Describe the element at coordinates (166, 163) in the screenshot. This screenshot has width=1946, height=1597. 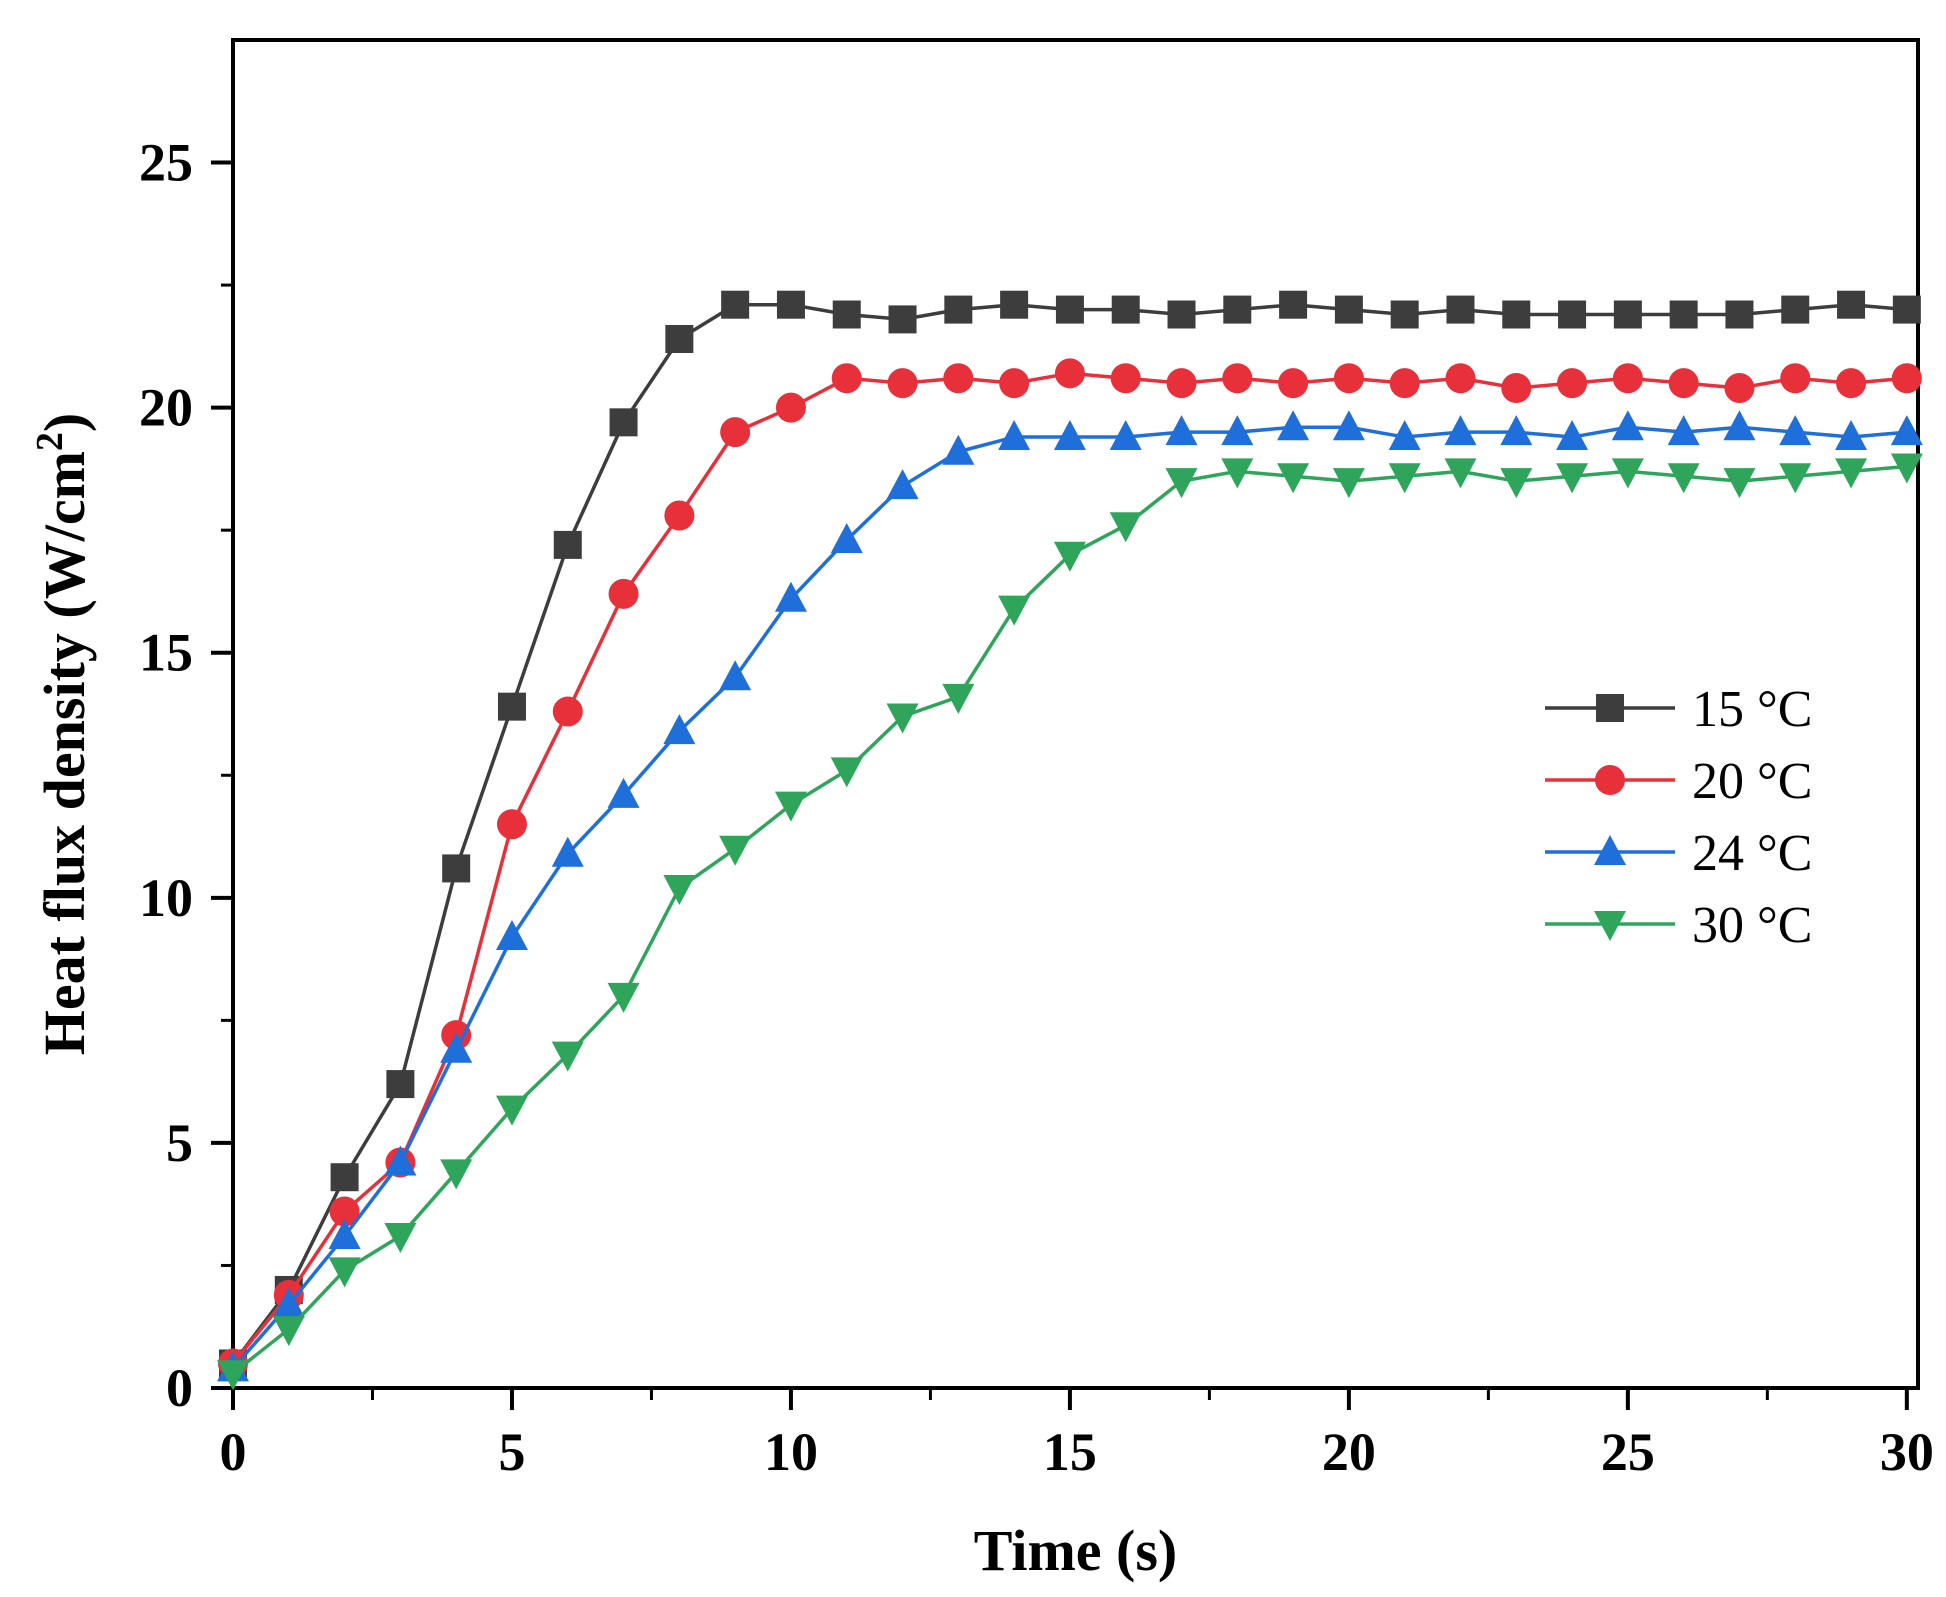
I see `y-tick-label: 25` at that location.